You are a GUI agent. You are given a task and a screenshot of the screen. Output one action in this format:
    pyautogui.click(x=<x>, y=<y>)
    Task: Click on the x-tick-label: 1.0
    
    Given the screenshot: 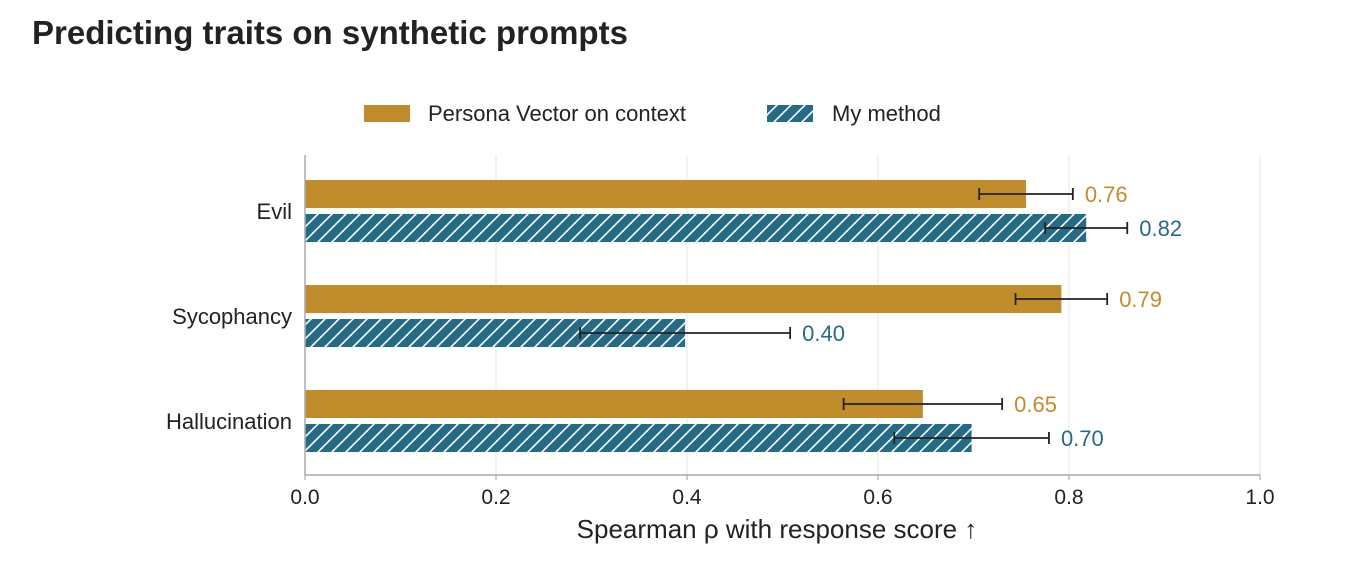 What is the action you would take?
    pyautogui.click(x=1259, y=497)
    